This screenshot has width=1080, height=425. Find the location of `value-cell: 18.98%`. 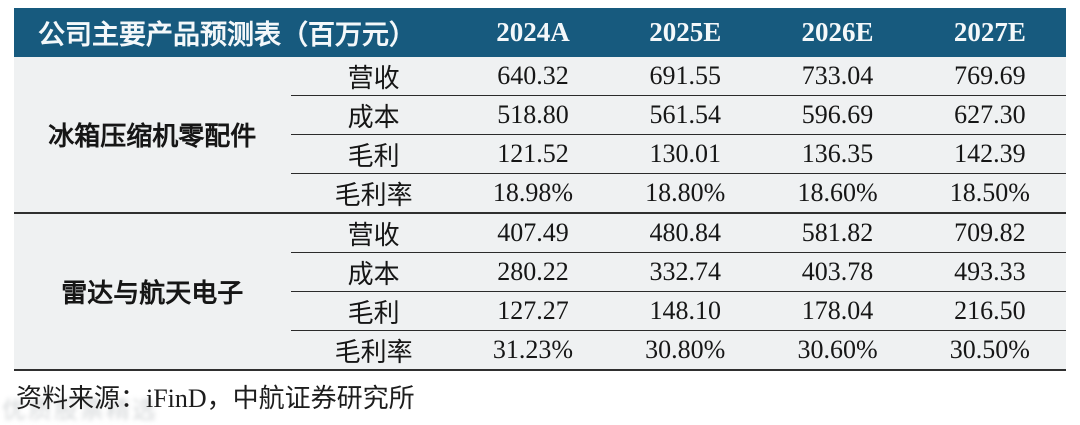

value-cell: 18.98% is located at coordinates (533, 193).